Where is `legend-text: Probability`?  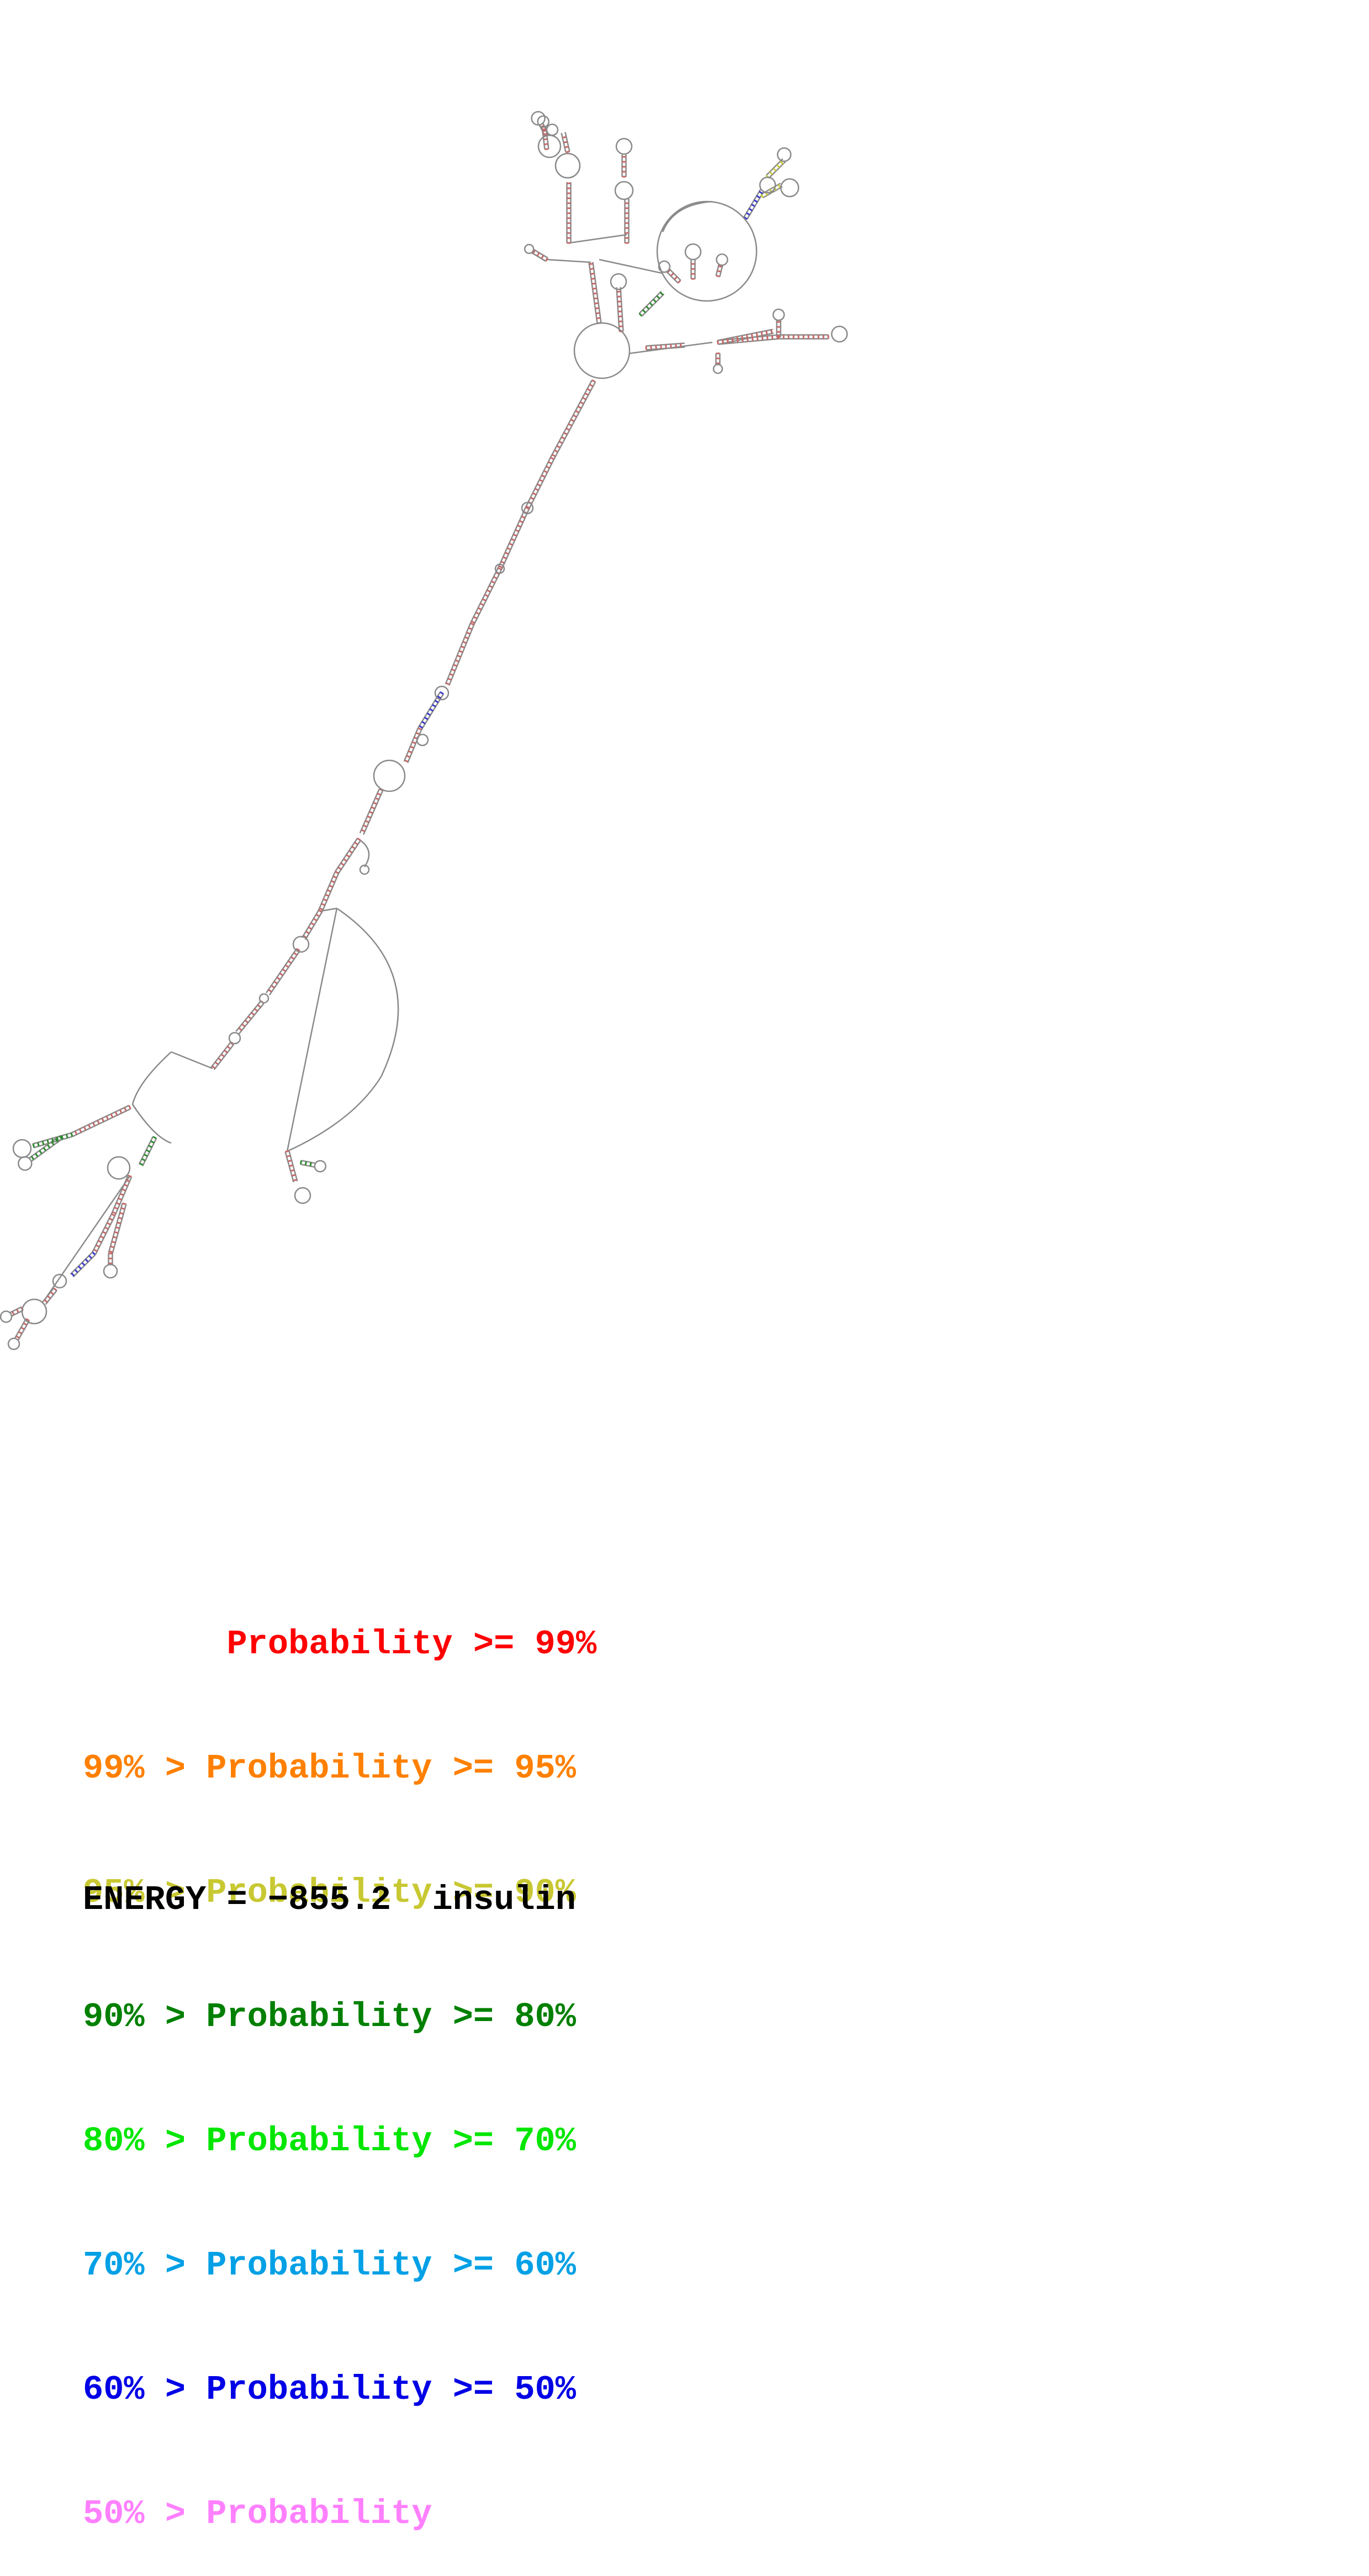 legend-text: Probability is located at coordinates (319, 2513).